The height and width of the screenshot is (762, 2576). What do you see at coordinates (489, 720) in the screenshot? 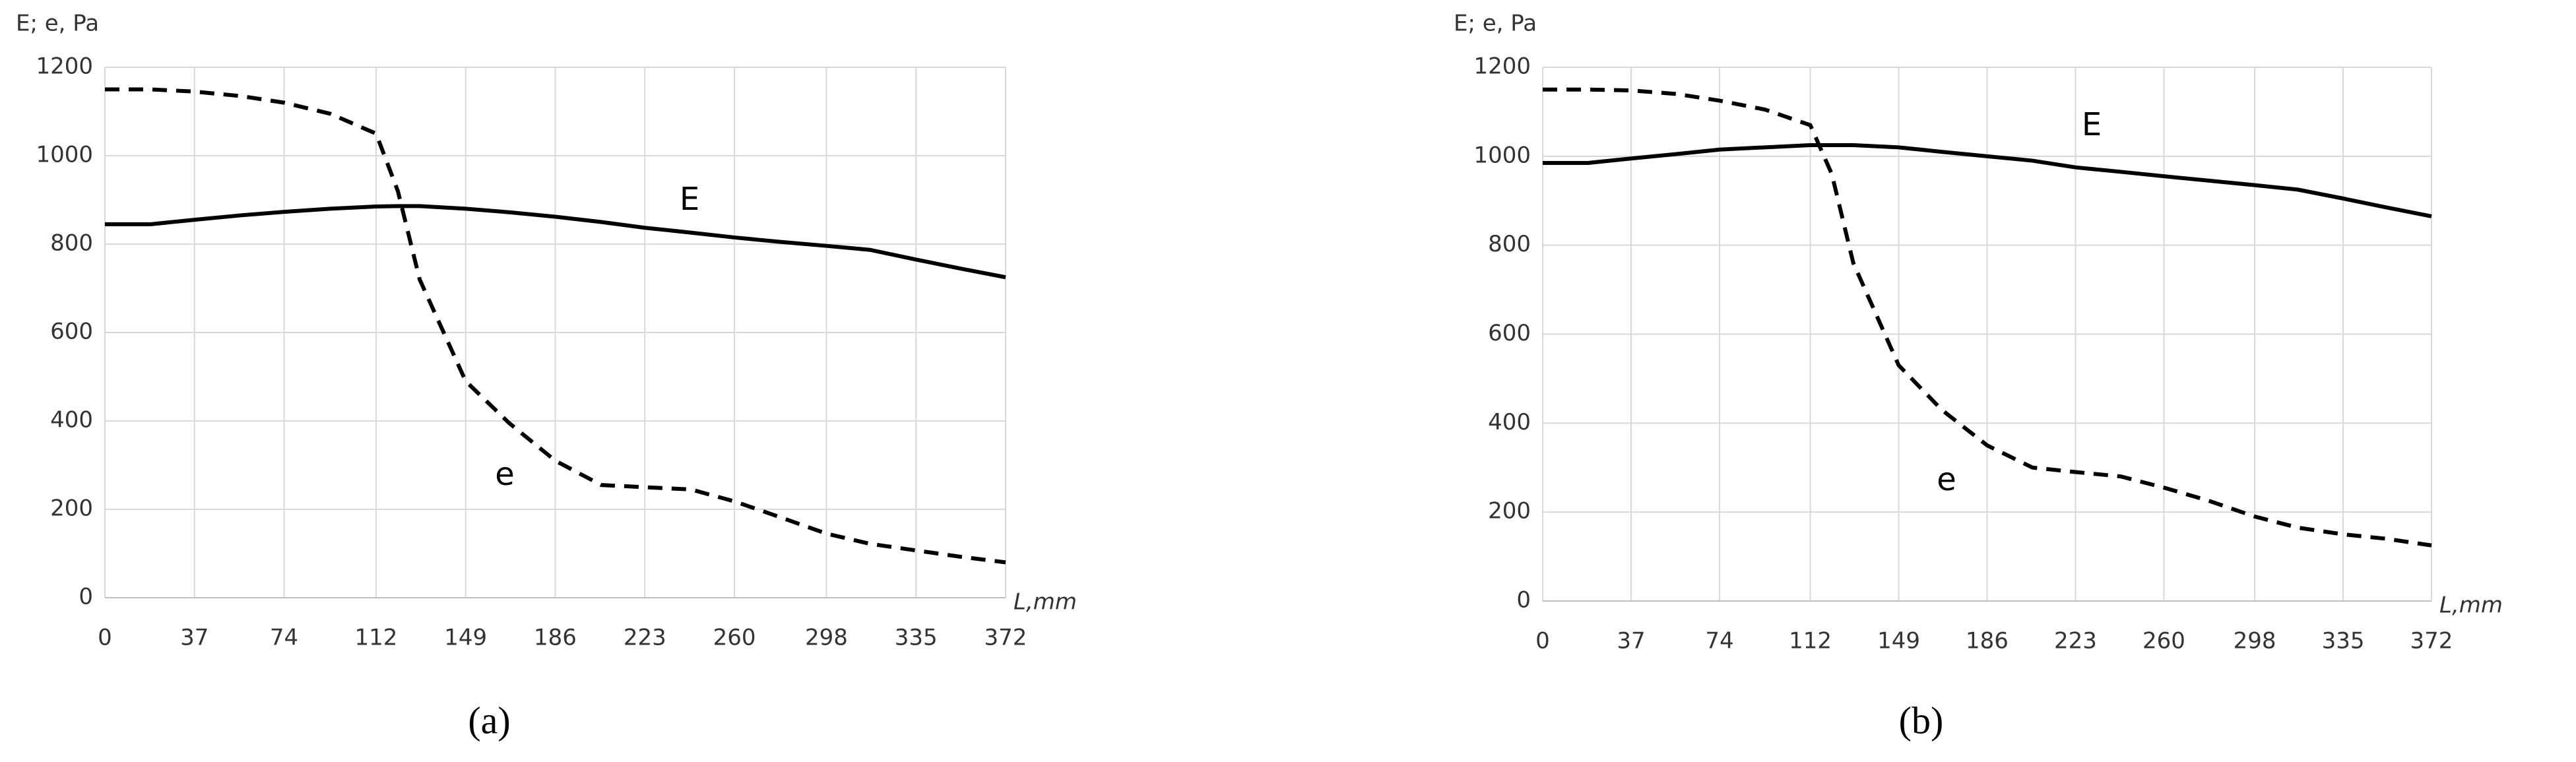
I see `caption: (a)` at bounding box center [489, 720].